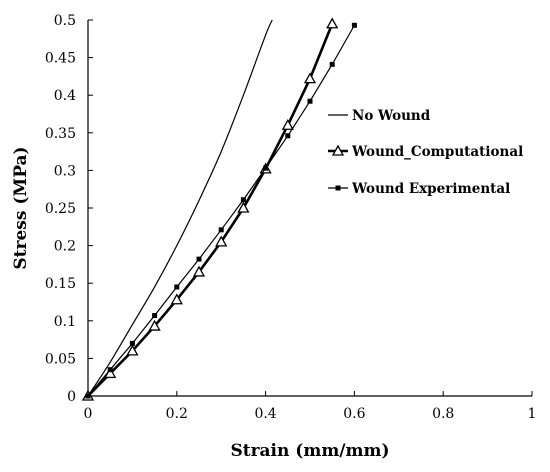 Image resolution: width=550 pixels, height=472 pixels. I want to click on y-tick-label: 0, so click(71, 397).